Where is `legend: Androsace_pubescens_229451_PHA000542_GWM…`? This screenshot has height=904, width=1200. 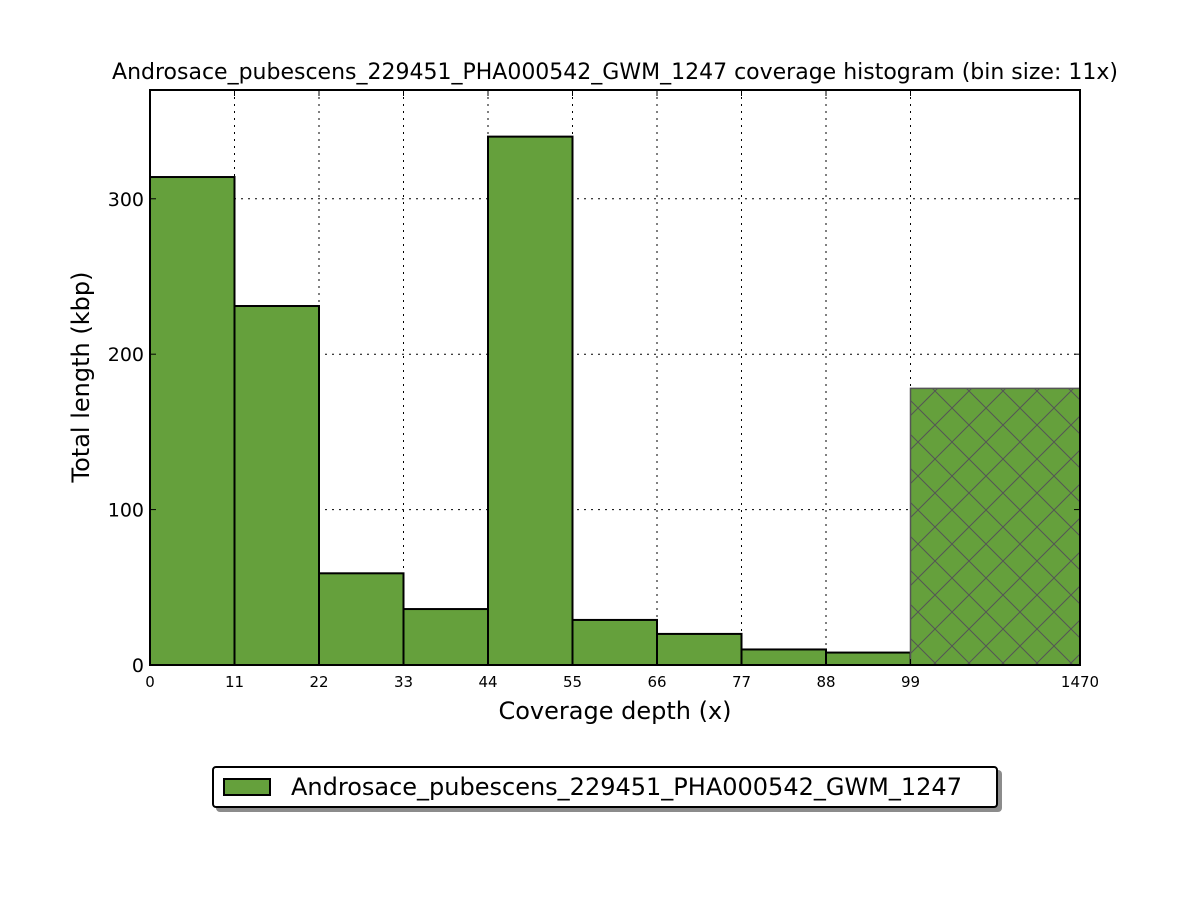 legend: Androsace_pubescens_229451_PHA000542_GWM… is located at coordinates (605, 787).